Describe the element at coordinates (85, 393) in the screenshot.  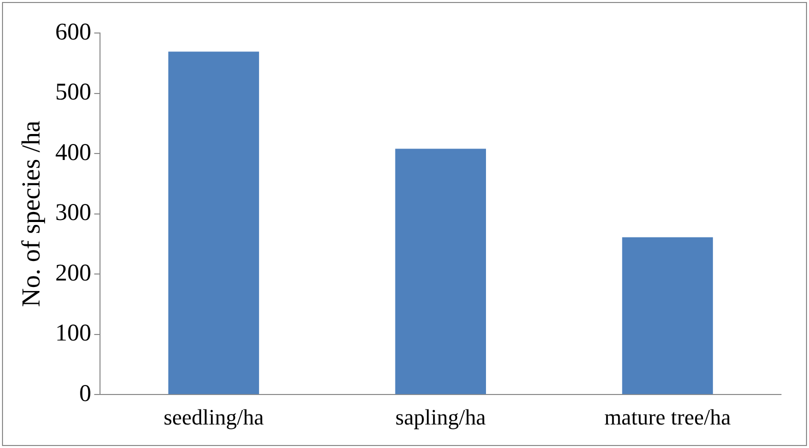
I see `y-tick-label: 0` at that location.